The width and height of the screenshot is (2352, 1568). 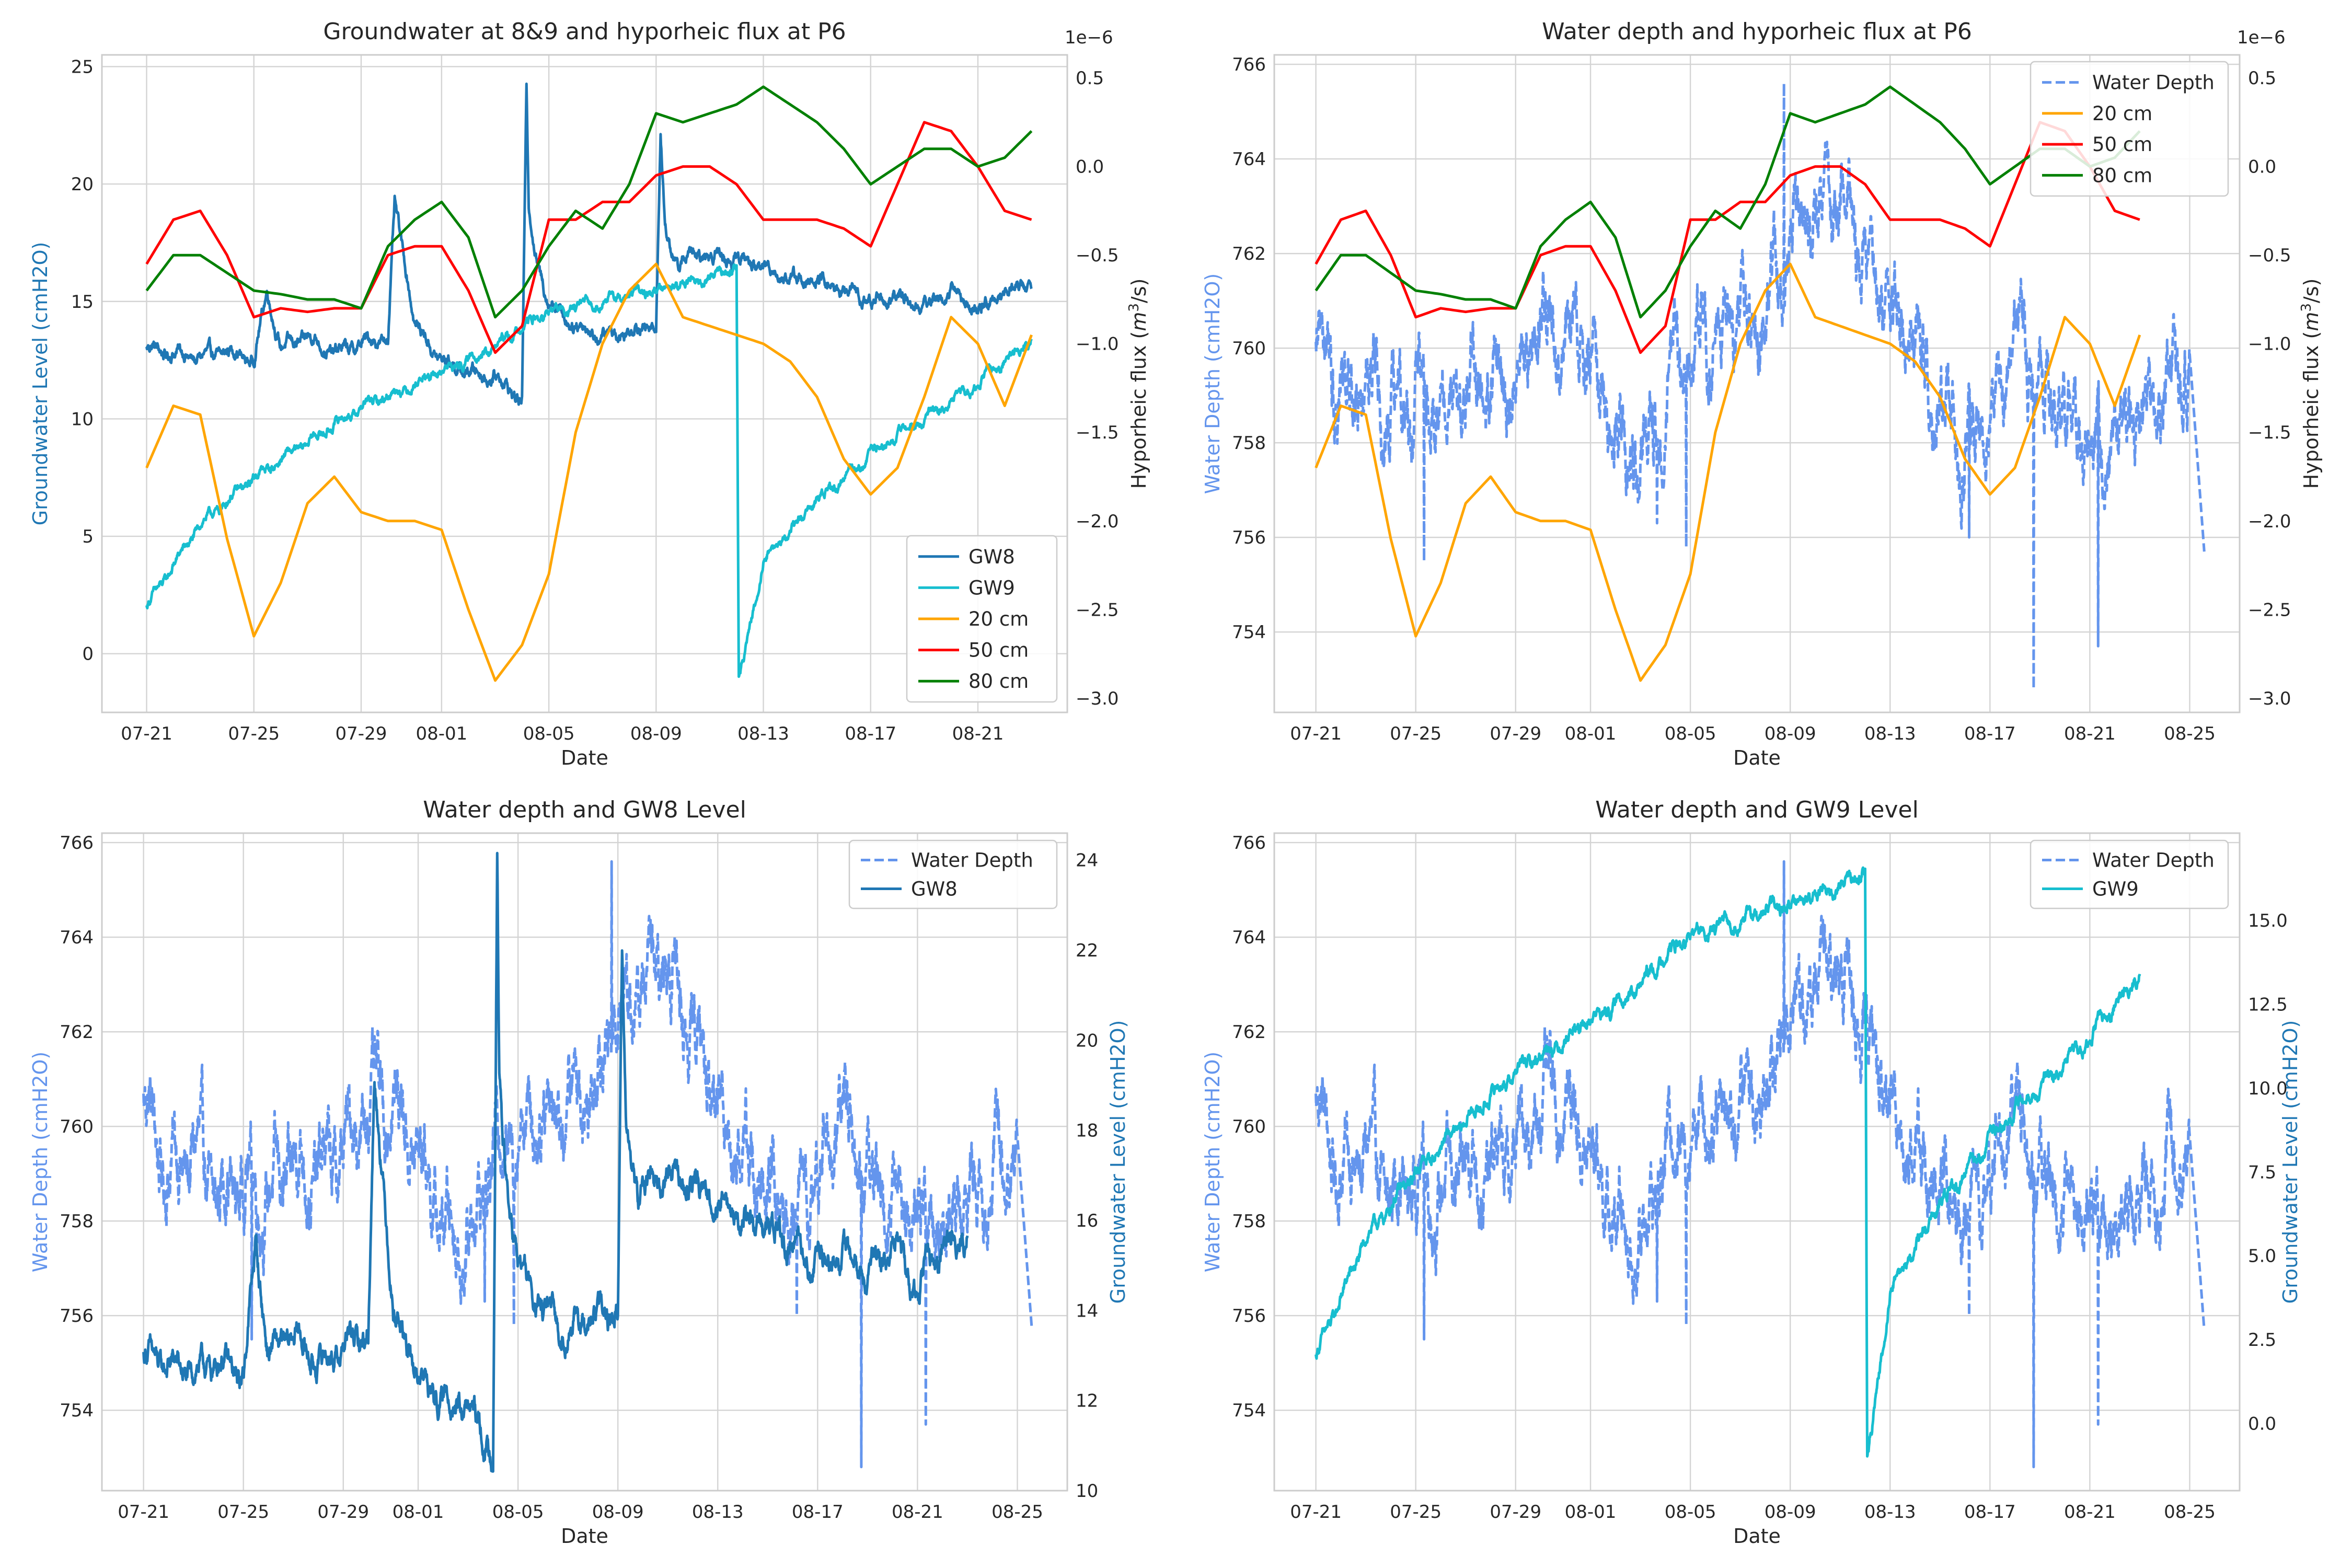 What do you see at coordinates (1087, 950) in the screenshot?
I see `y2-tick-label: 22` at bounding box center [1087, 950].